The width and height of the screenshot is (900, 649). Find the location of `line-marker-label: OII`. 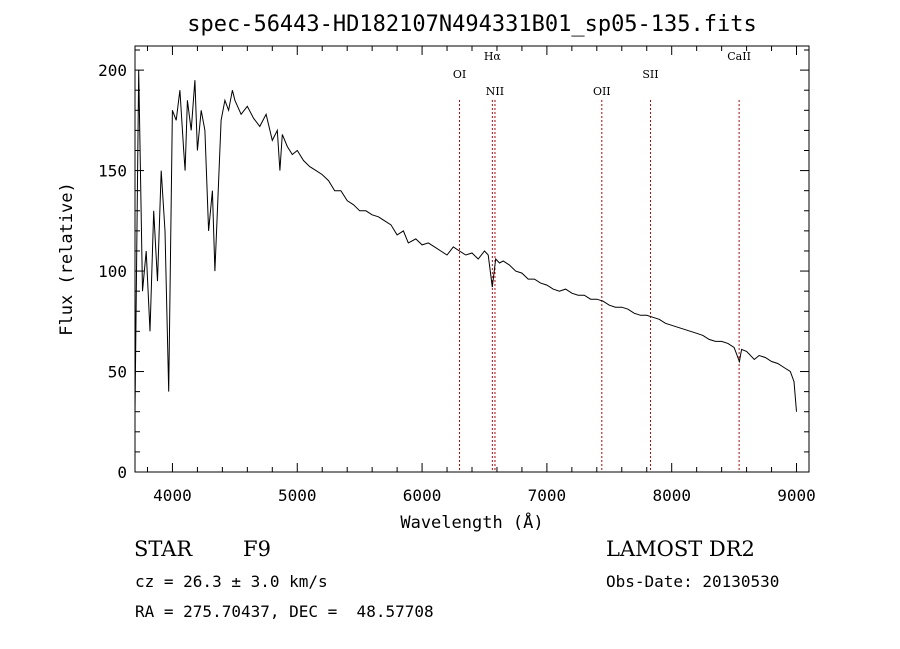

line-marker-label: OII is located at coordinates (602, 91).